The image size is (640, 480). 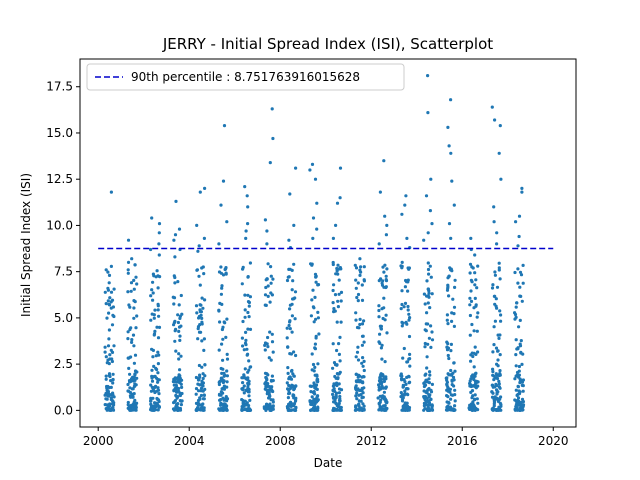 What do you see at coordinates (245, 77) in the screenshot?
I see `legend-box` at bounding box center [245, 77].